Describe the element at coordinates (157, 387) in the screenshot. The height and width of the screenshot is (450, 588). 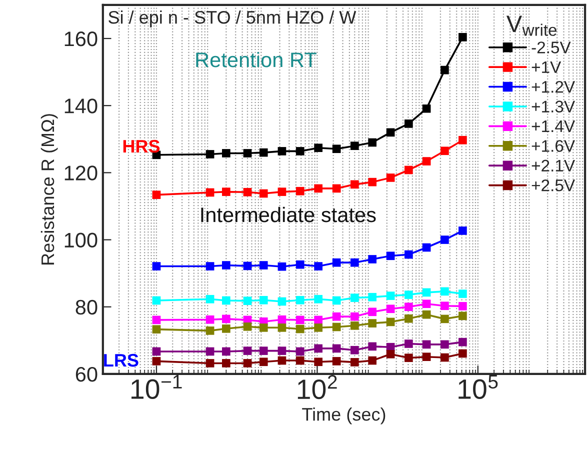
I see `x-tick-label: 10$^{−1}$` at that location.